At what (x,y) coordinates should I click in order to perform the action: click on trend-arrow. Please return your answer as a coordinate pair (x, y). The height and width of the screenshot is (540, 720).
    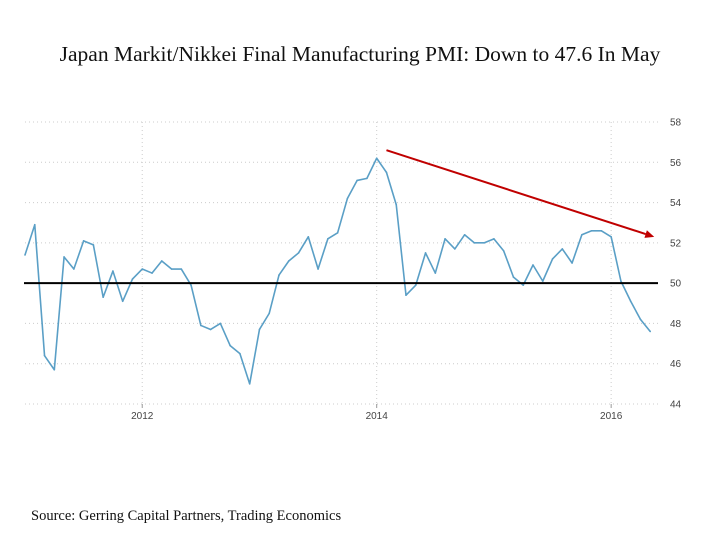
    Looking at the image, I should click on (520, 193).